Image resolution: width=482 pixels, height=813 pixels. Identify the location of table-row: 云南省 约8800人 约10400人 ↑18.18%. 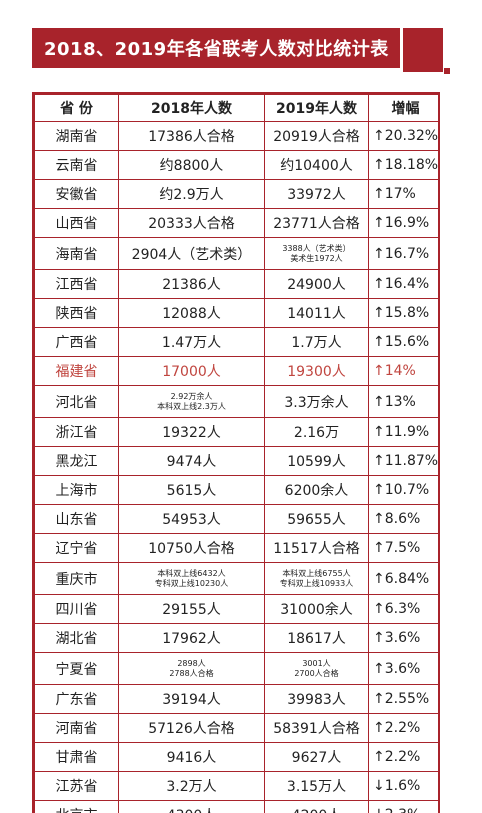
(236, 165).